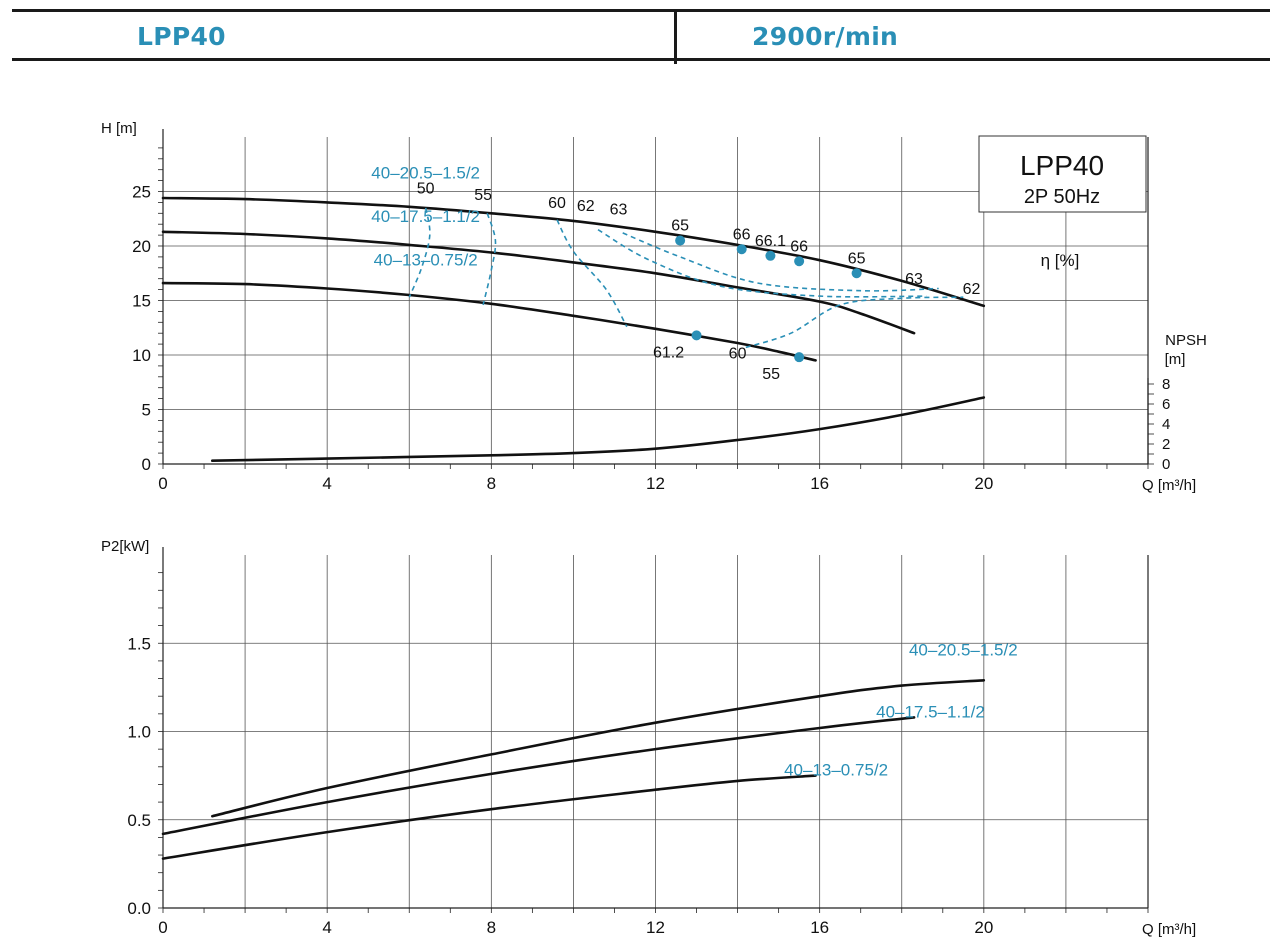  Describe the element at coordinates (139, 643) in the screenshot. I see `power-y-tick-label: 1.5` at that location.